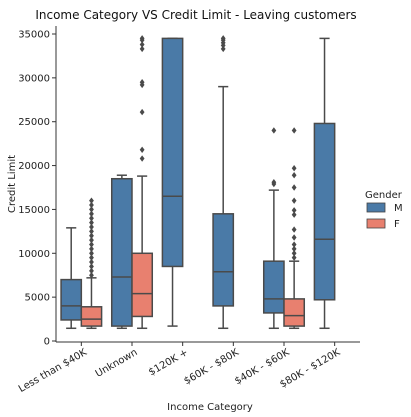 This screenshot has width=411, height=417. I want to click on box-60k-80k-m, so click(223, 182).